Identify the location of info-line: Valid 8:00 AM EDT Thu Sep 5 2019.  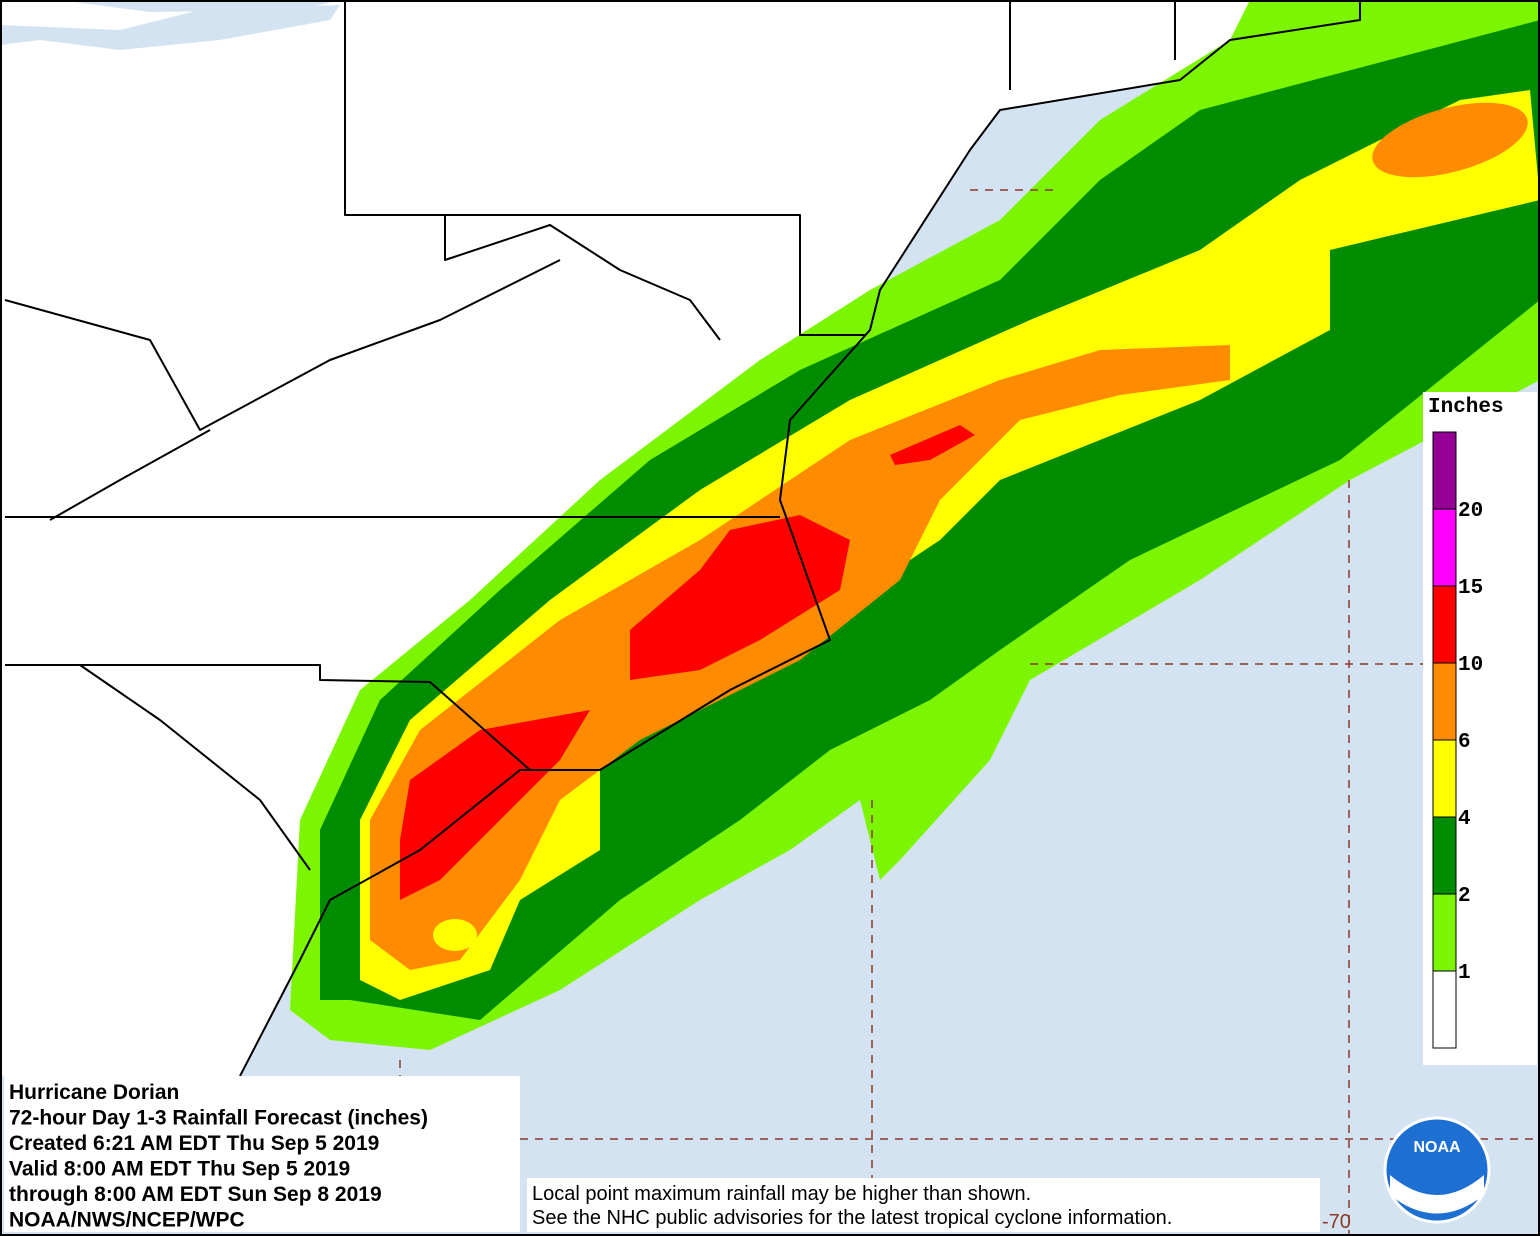
(179, 1169).